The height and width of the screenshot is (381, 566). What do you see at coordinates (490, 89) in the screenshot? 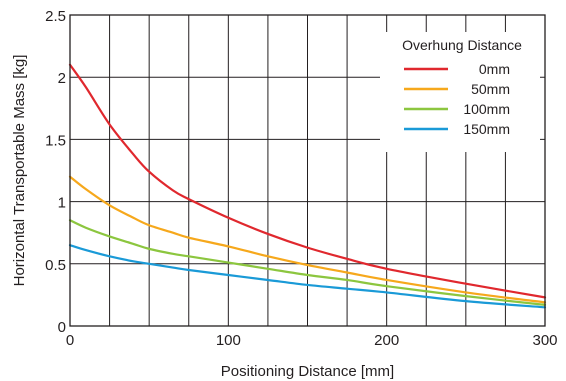
I see `legend-label-50mm: 50mm` at bounding box center [490, 89].